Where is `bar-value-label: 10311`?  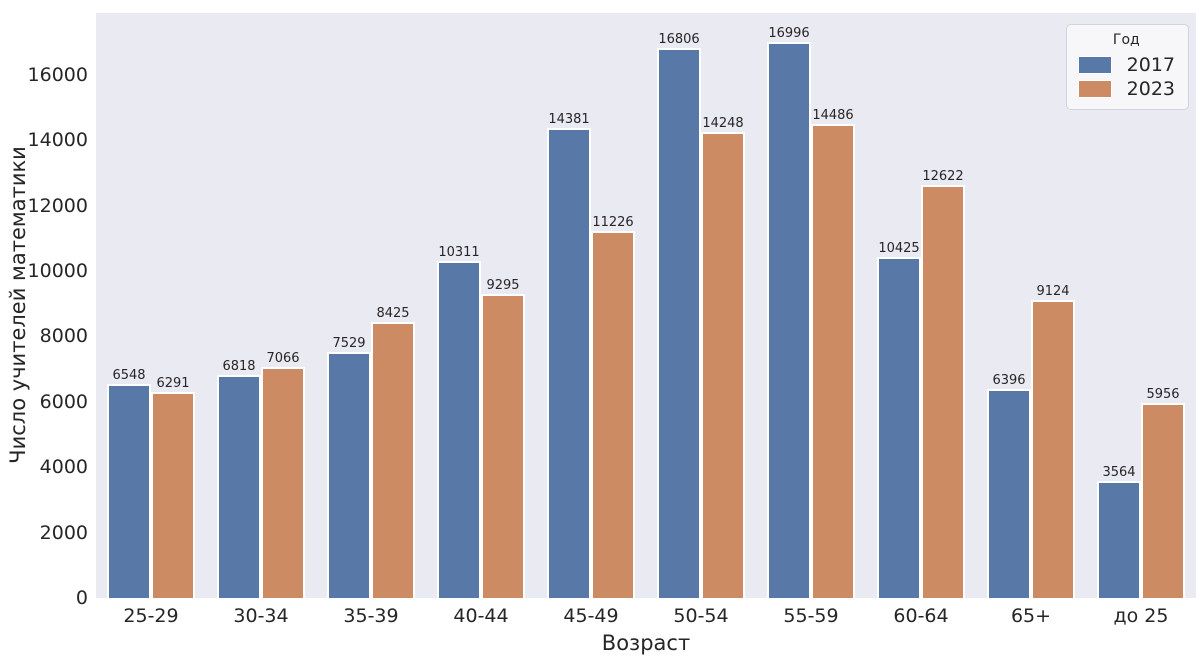
bar-value-label: 10311 is located at coordinates (459, 252).